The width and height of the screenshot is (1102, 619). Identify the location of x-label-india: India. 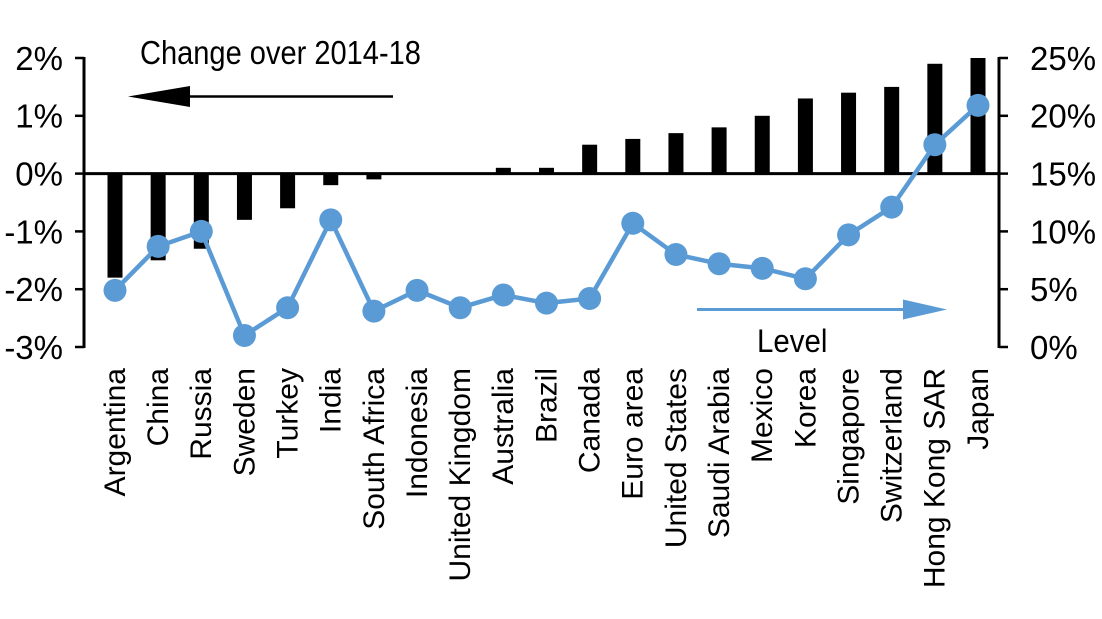
(331, 400).